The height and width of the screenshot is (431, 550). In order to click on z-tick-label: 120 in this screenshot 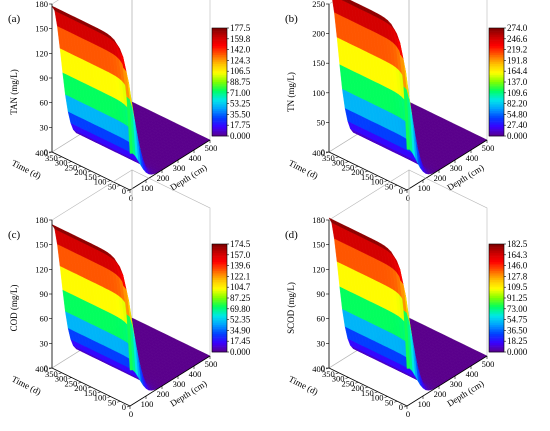, I will do `click(41, 269)`.